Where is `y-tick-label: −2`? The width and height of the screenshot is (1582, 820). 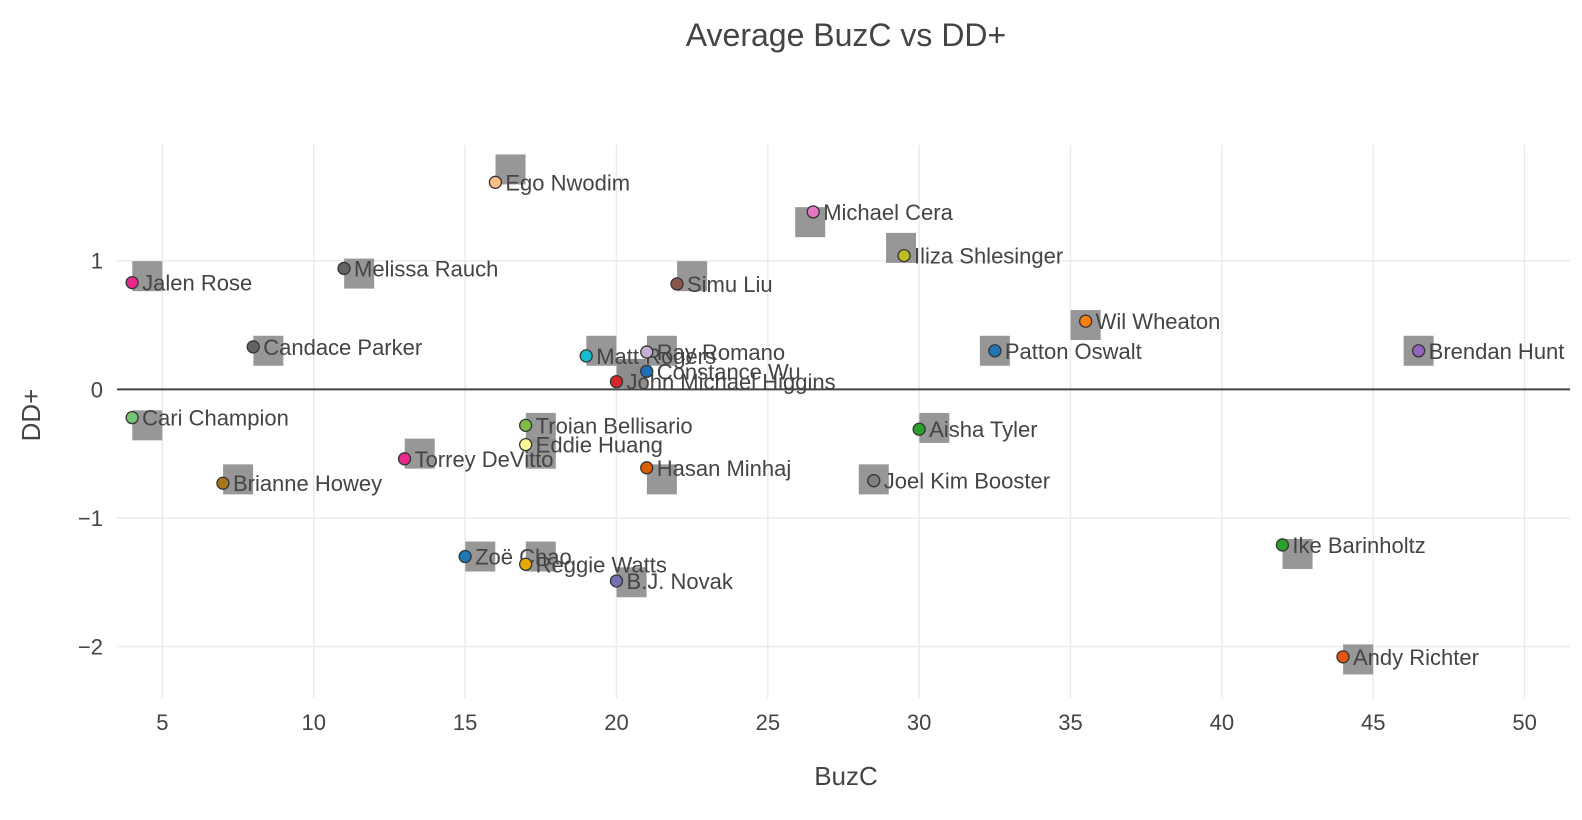
y-tick-label: −2 is located at coordinates (90, 647).